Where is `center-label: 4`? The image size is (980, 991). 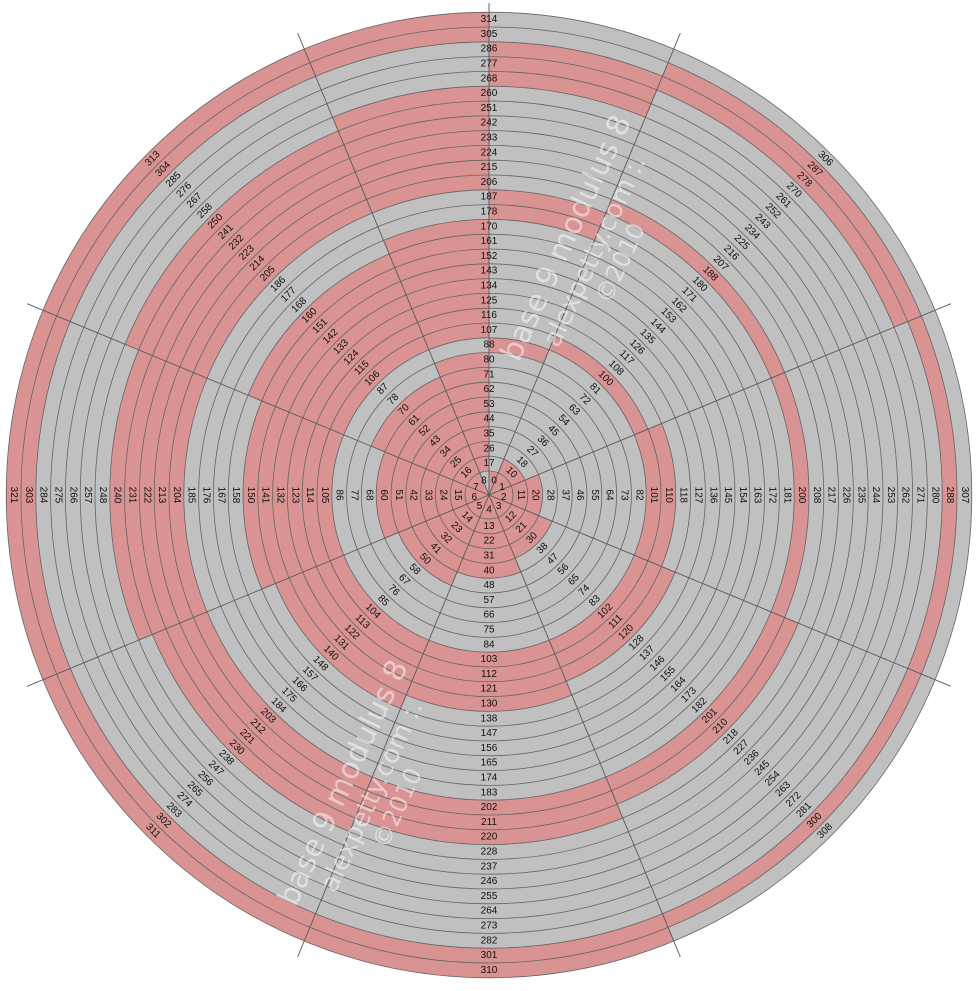
center-label: 4 is located at coordinates (489, 510).